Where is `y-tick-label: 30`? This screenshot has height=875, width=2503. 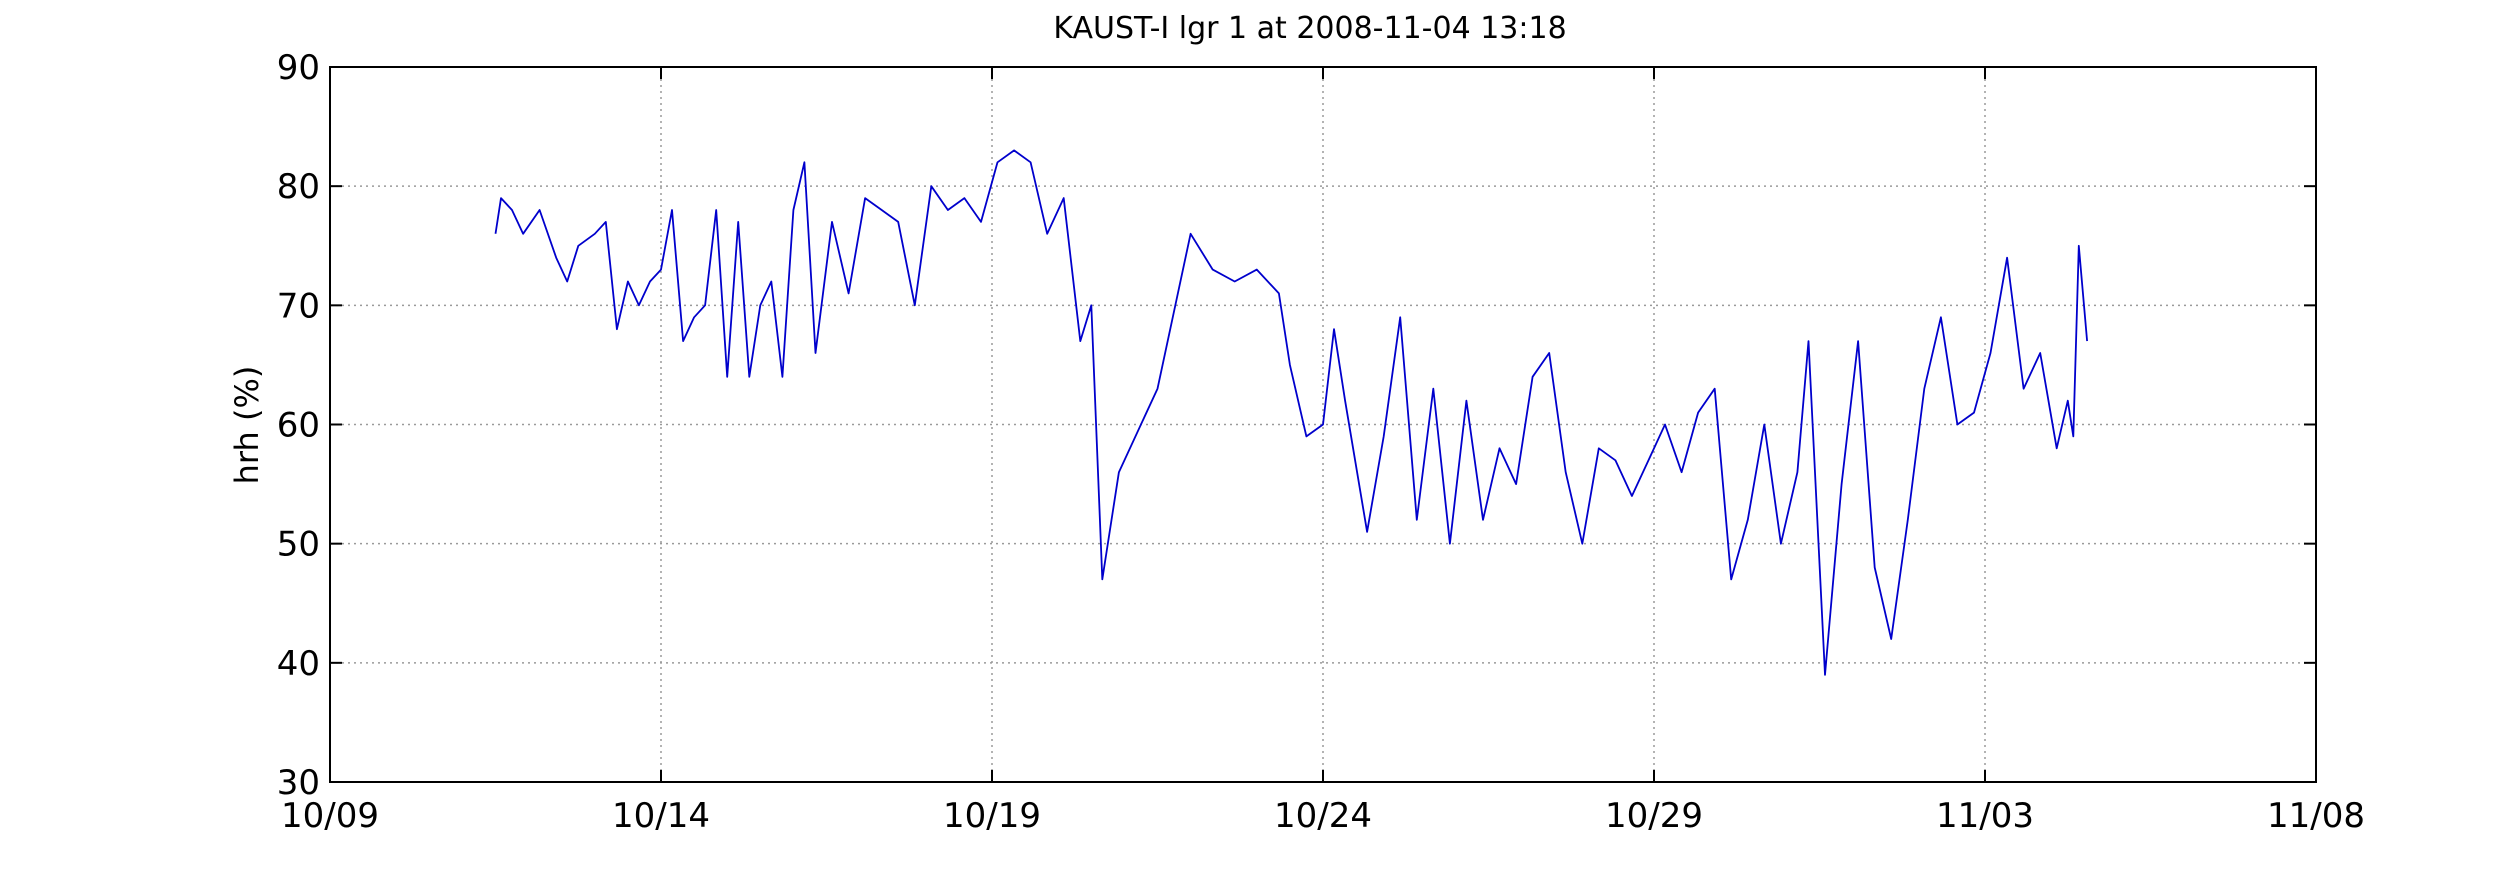 y-tick-label: 30 is located at coordinates (298, 783).